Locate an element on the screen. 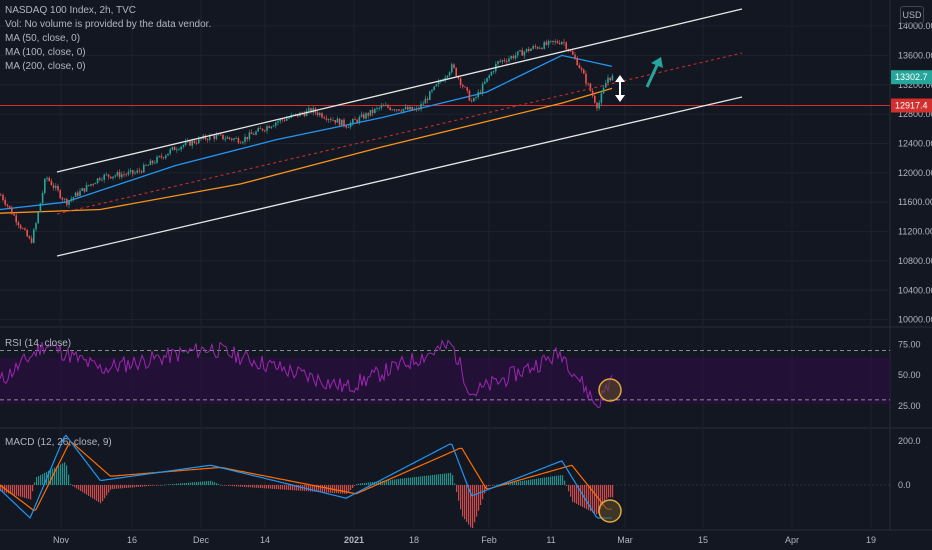 The image size is (932, 550). time-tick-label: Nov is located at coordinates (61, 540).